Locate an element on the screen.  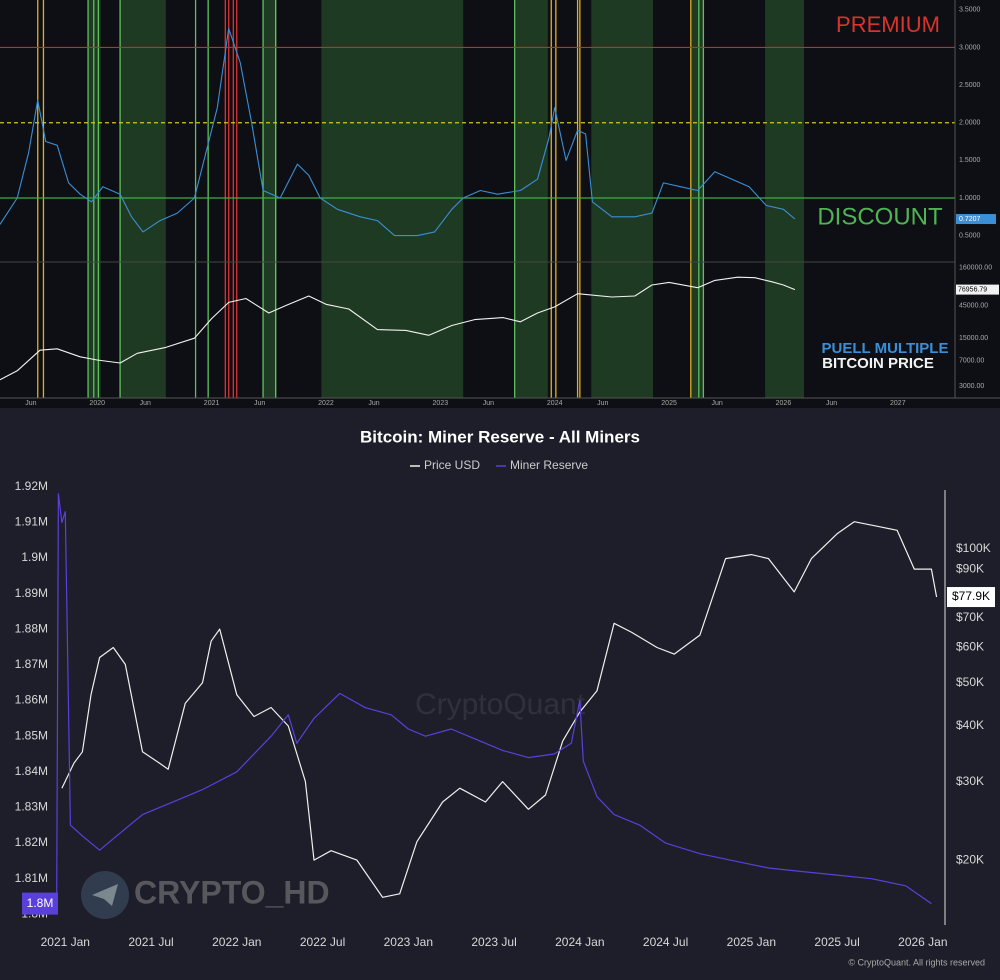
x-tick-label: 2024 Jan is located at coordinates (579, 942).